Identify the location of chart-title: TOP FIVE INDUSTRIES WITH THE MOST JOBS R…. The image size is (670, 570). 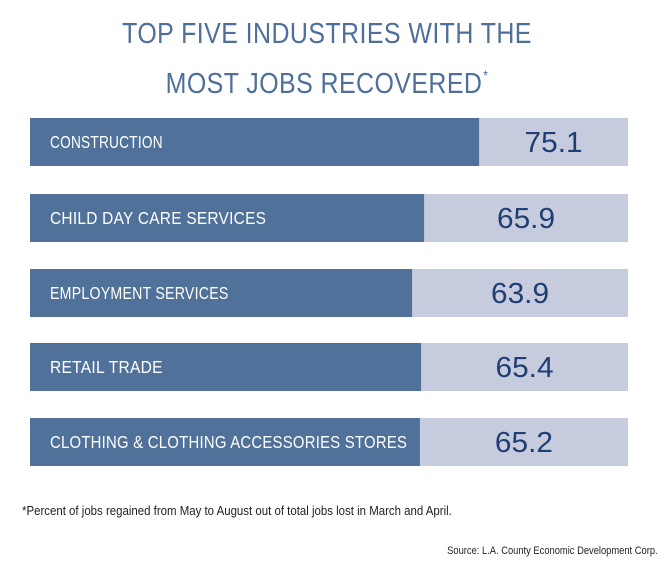
(327, 59).